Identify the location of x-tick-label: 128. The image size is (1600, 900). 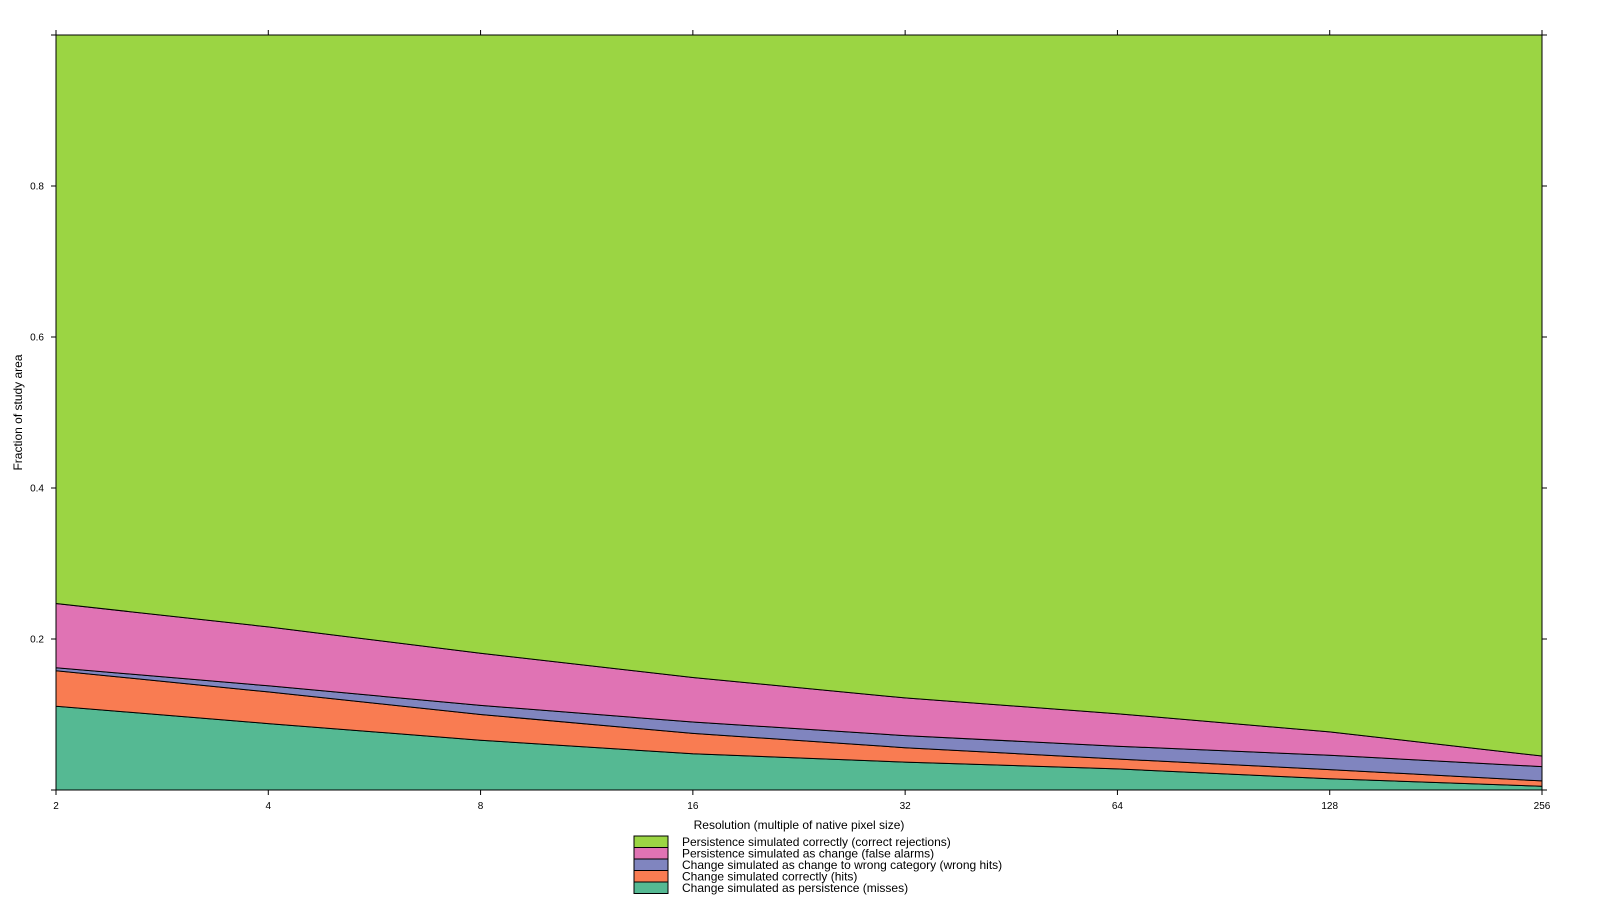
(1329, 806).